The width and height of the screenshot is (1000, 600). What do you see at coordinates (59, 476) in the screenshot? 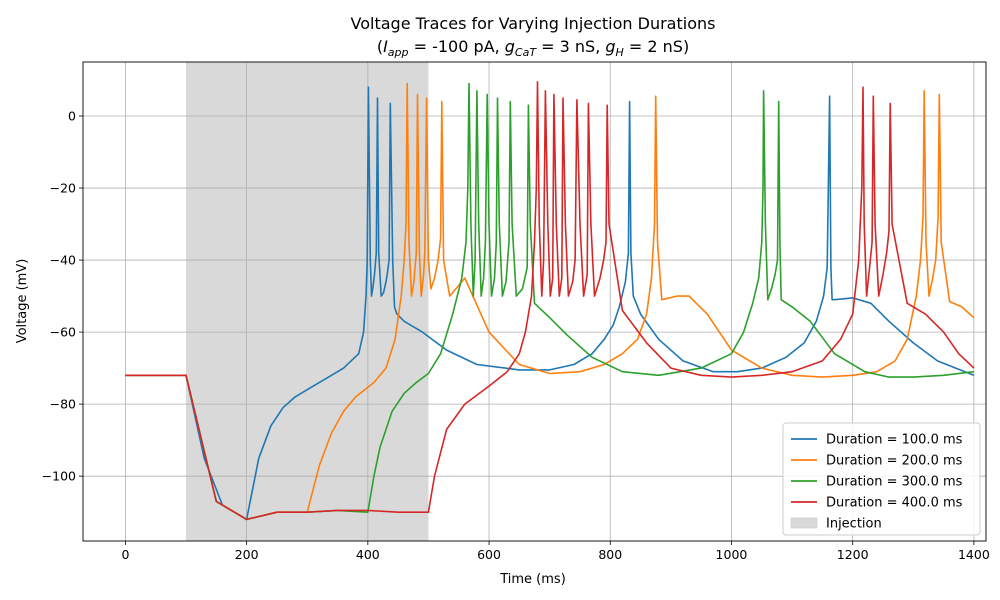
I see `y-tick-label: −100` at bounding box center [59, 476].